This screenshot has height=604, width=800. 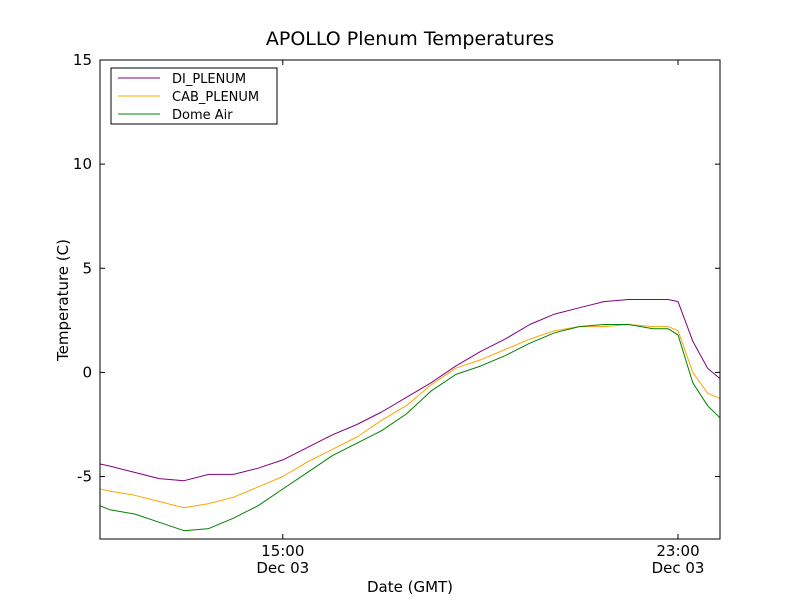 What do you see at coordinates (677, 551) in the screenshot?
I see `x-tick-label: 23:00` at bounding box center [677, 551].